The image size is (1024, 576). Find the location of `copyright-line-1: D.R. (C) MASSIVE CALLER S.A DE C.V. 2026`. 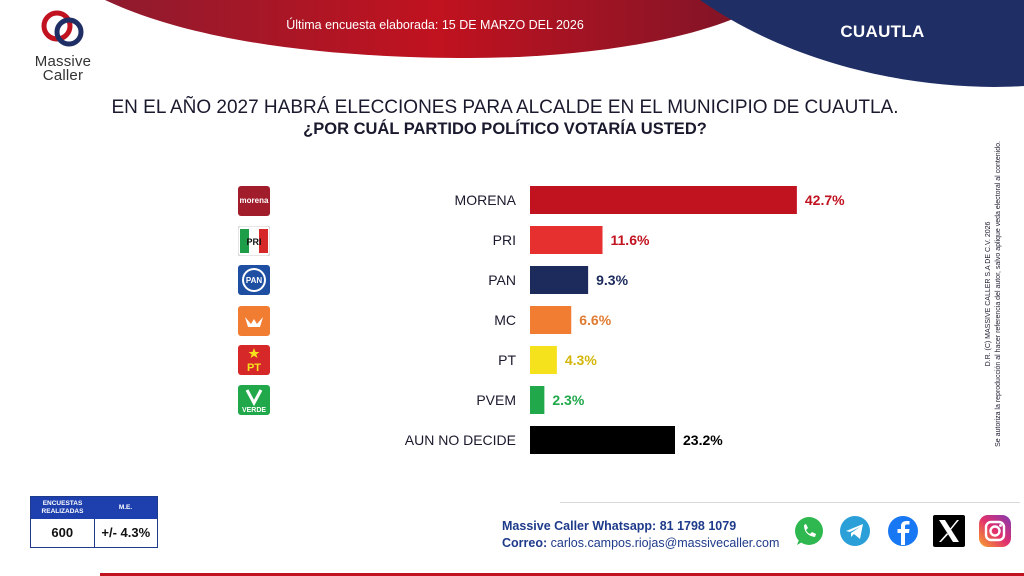

copyright-line-1: D.R. (C) MASSIVE CALLER S.A DE C.V. 2026 is located at coordinates (988, 293).